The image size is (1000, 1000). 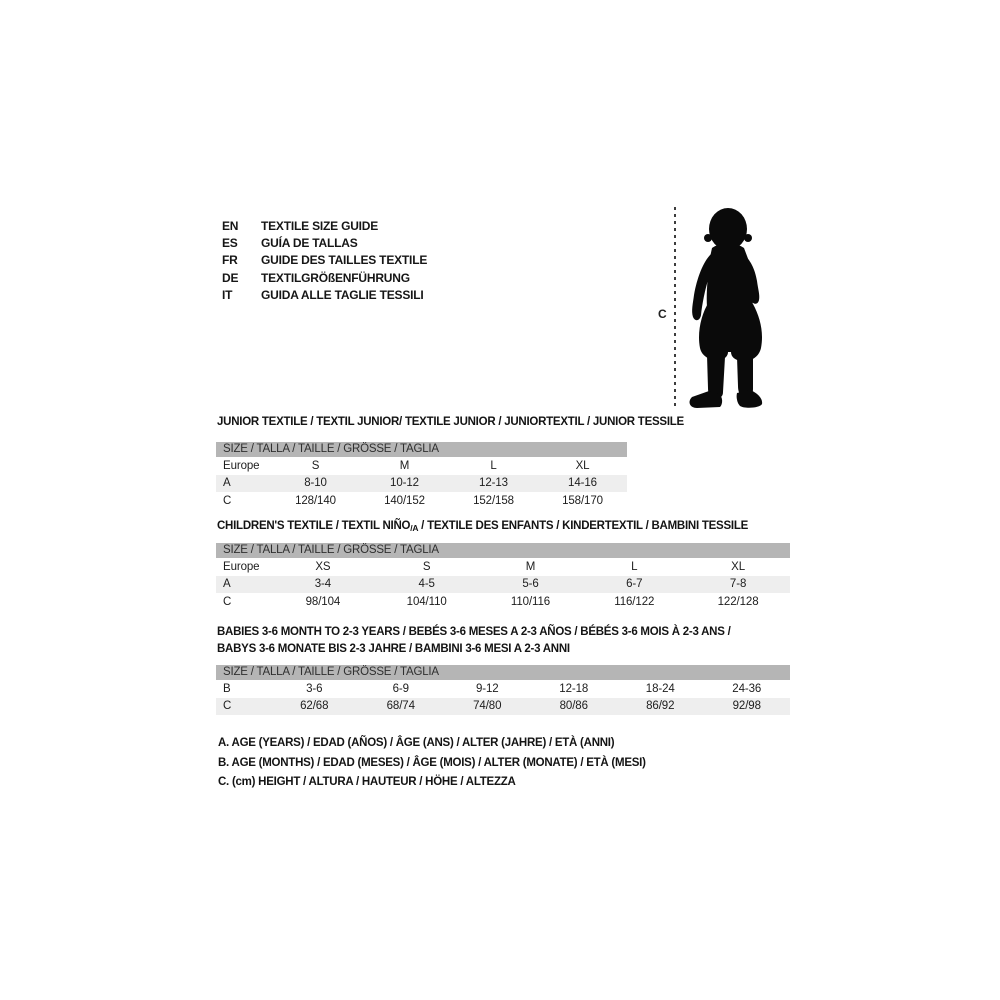 I want to click on language-code: DE, so click(x=230, y=277).